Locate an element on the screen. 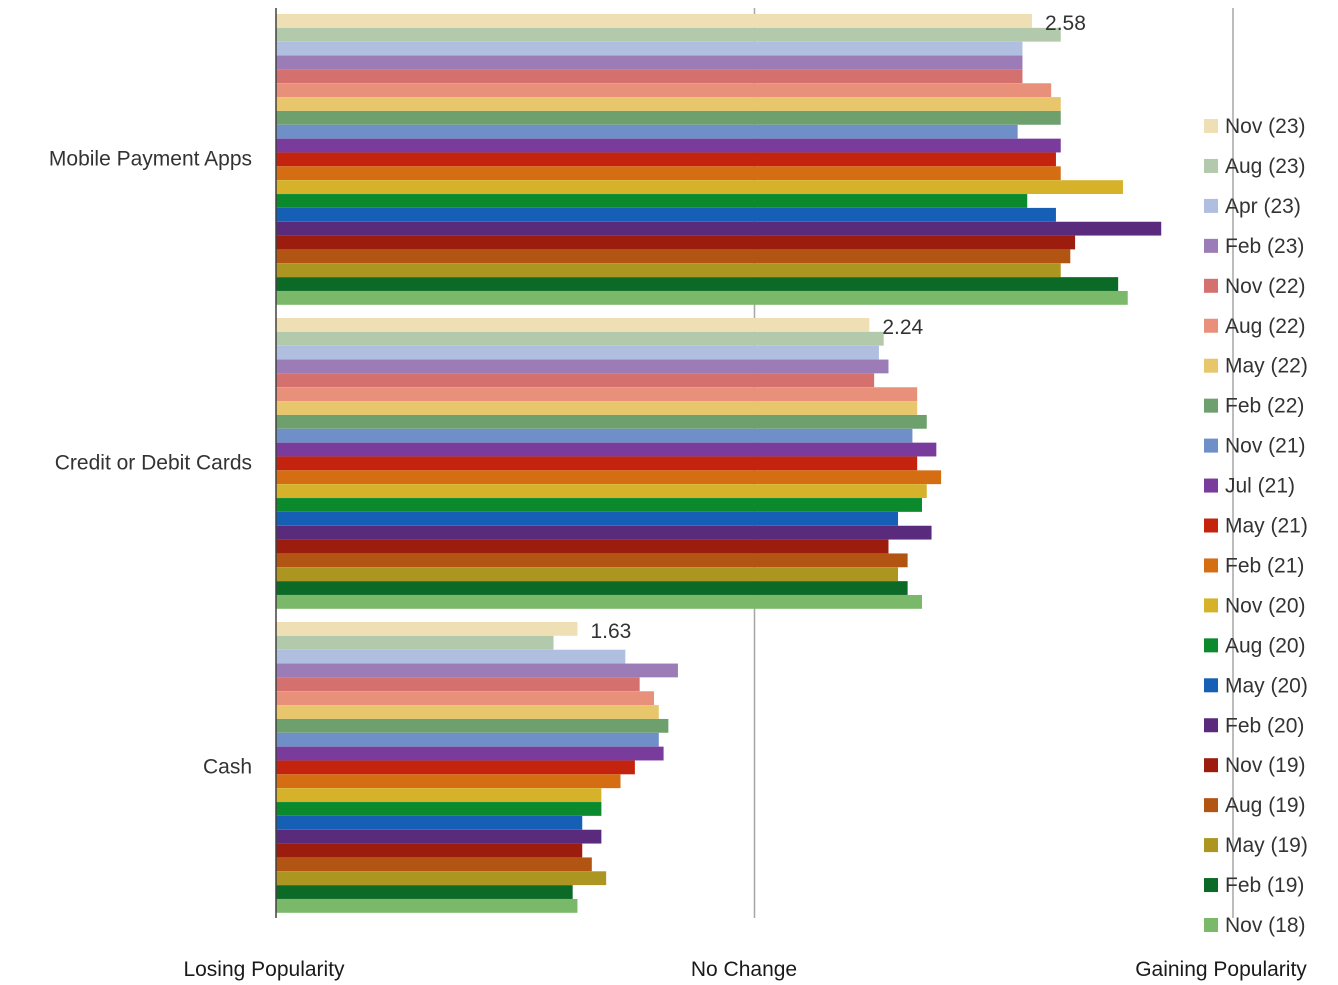 Image resolution: width=1338 pixels, height=985 pixels. x-tick-label-losing-popularity: Losing Popularity is located at coordinates (264, 969).